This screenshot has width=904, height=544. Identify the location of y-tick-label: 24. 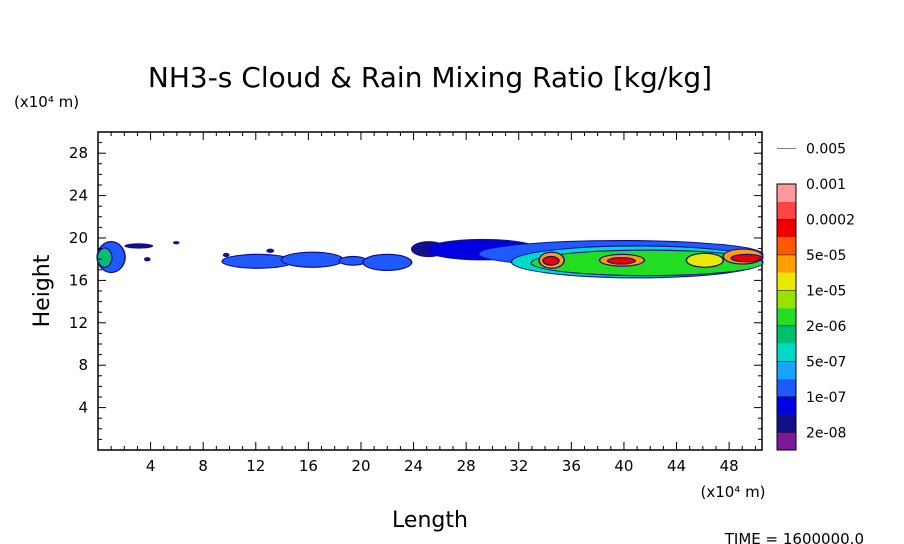
(78, 196).